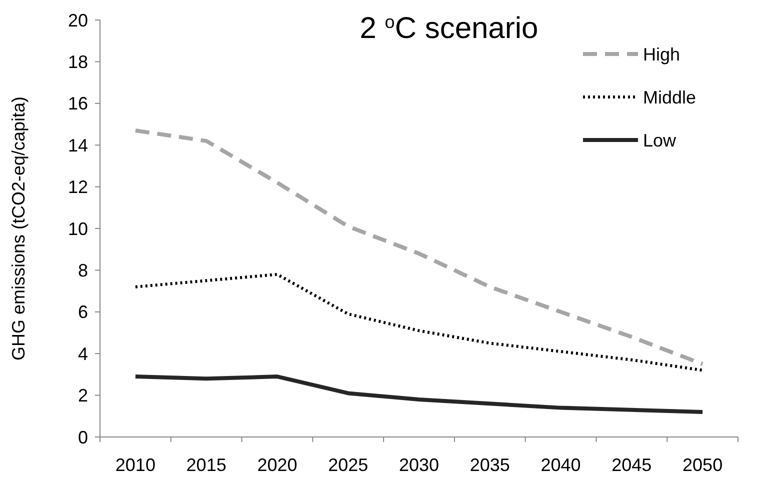 The width and height of the screenshot is (768, 485). Describe the element at coordinates (277, 465) in the screenshot. I see `x-tick-label: 2020` at that location.